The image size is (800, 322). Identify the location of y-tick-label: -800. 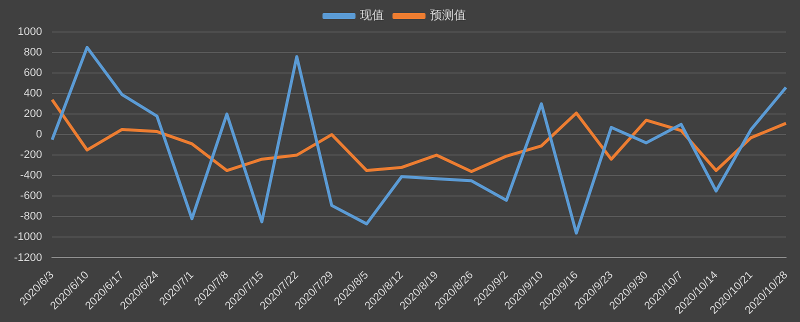
(31, 216).